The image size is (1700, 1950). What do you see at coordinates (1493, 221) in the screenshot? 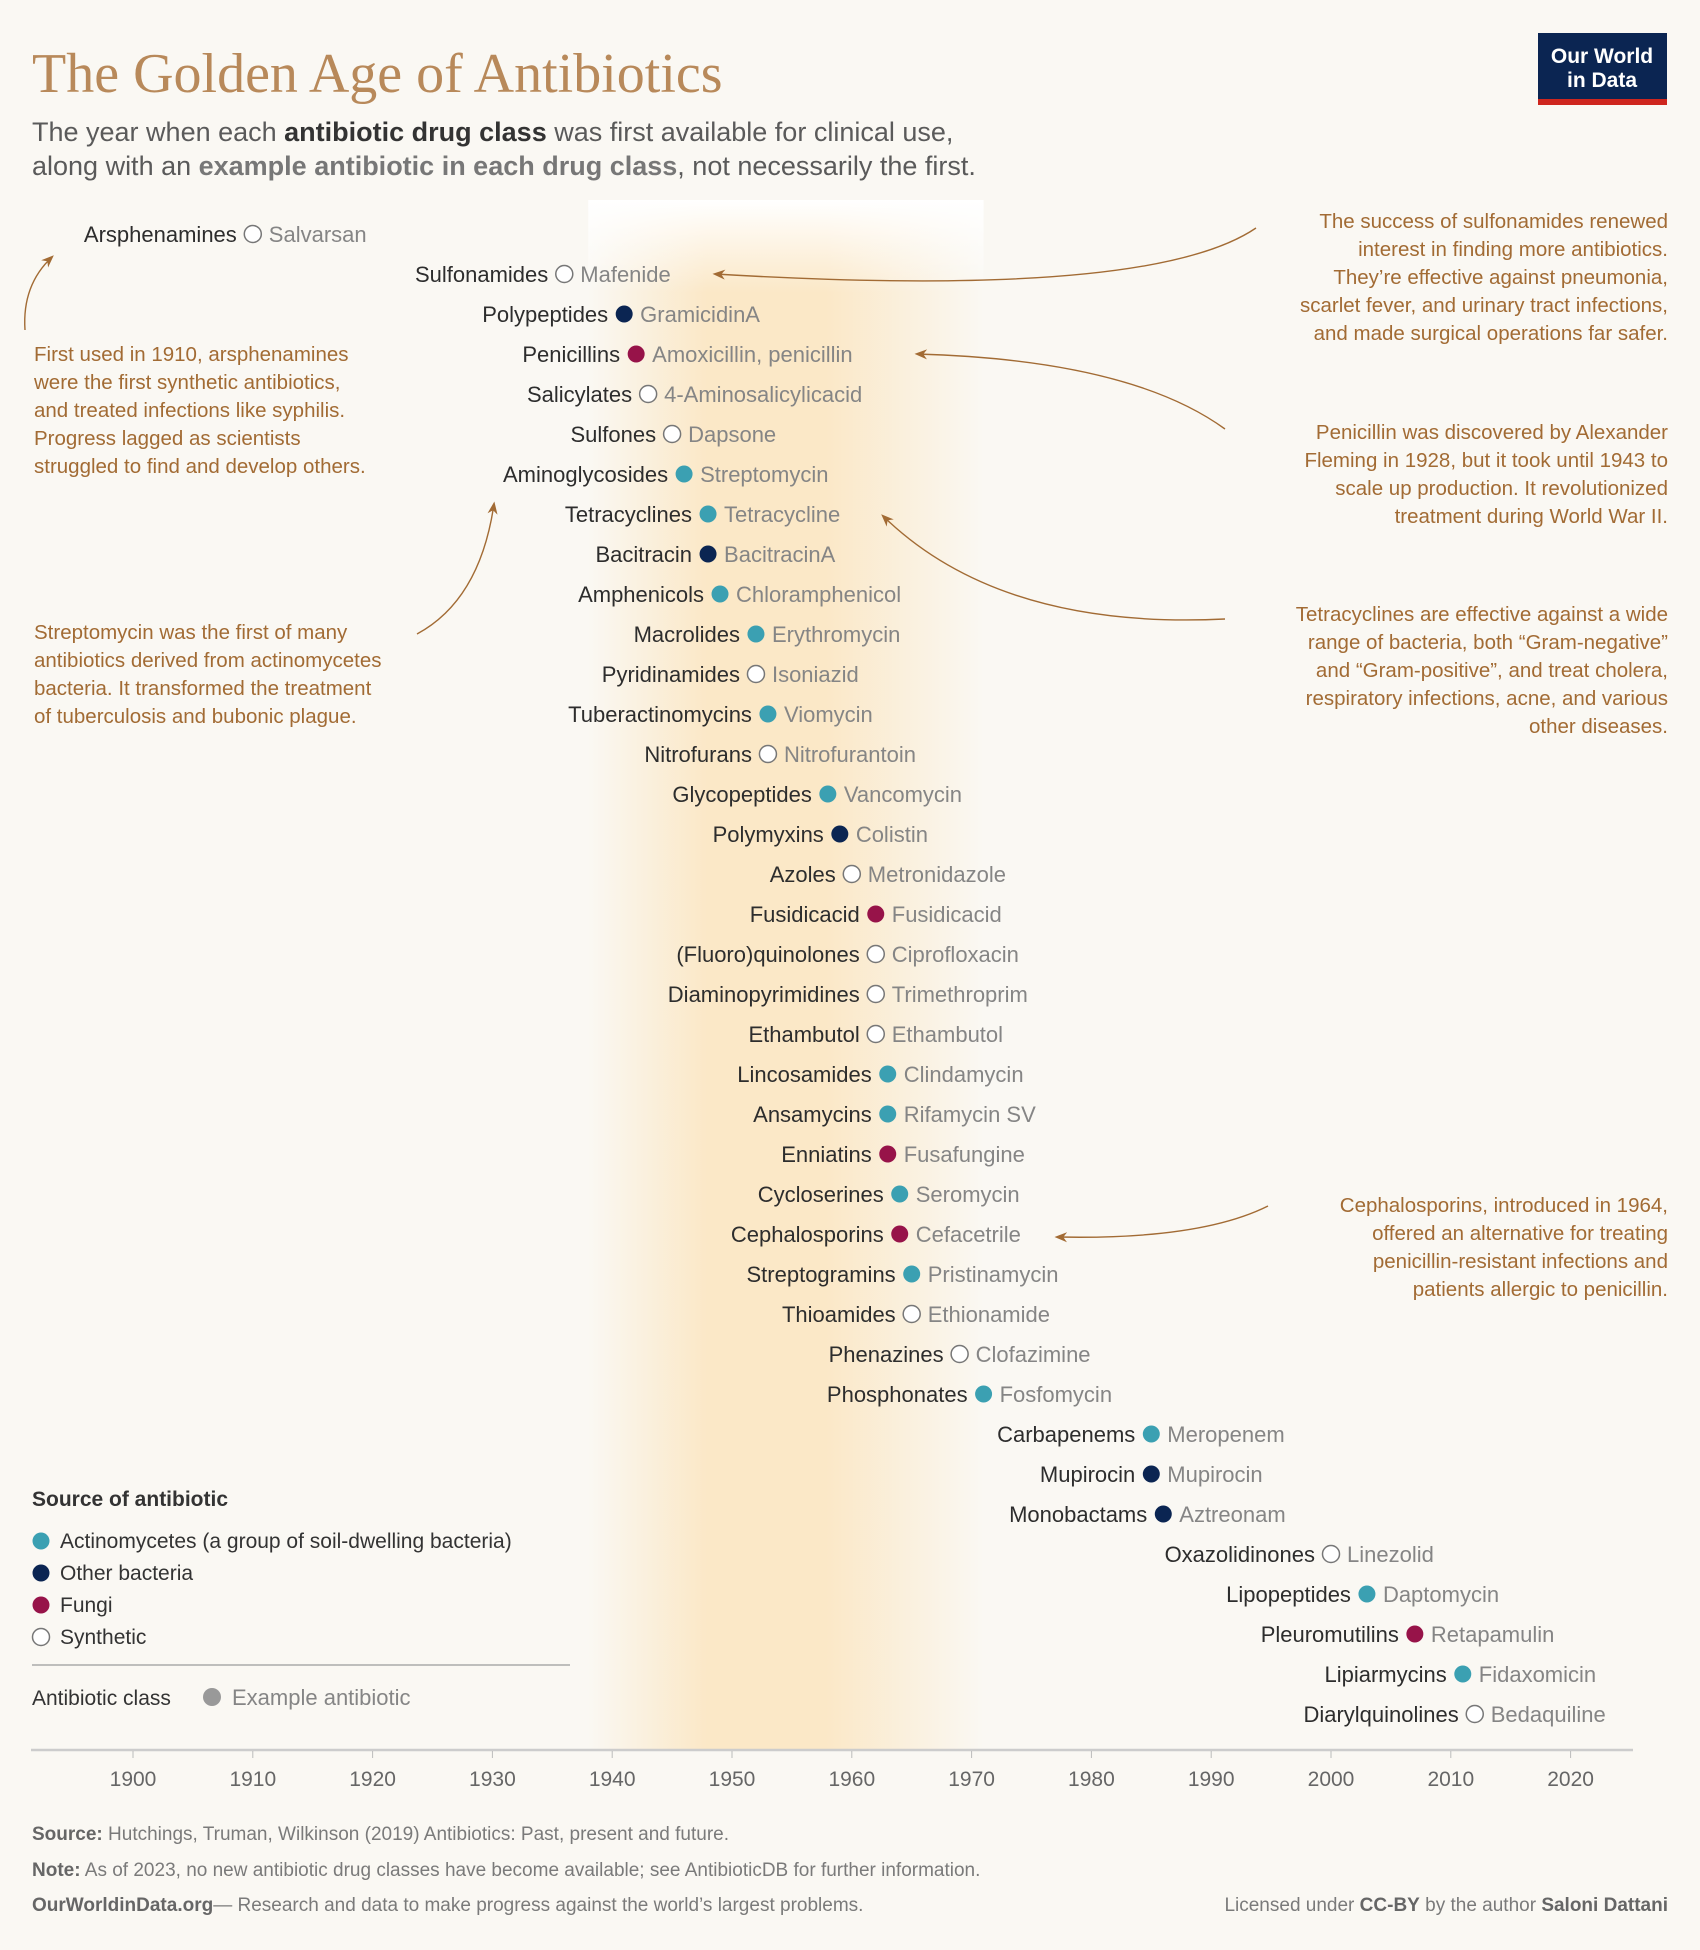
I see `annotation-text-line: The success of sulfonamides renewed` at bounding box center [1493, 221].